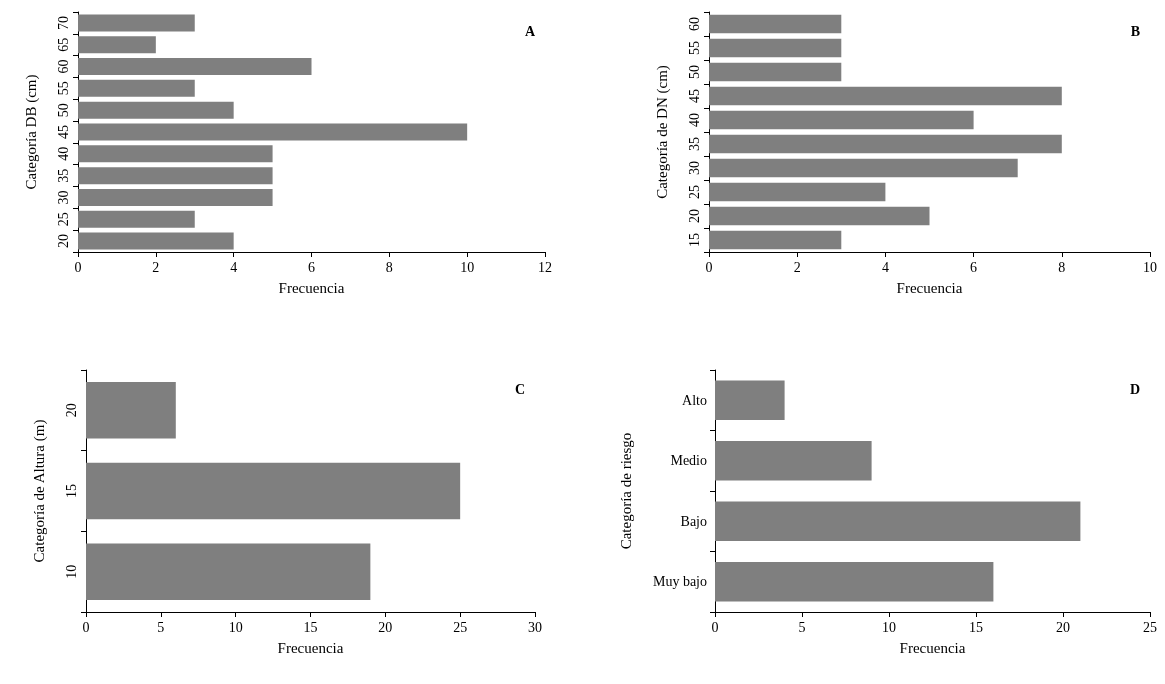 The width and height of the screenshot is (1165, 684). I want to click on annotation: B, so click(1135, 31).